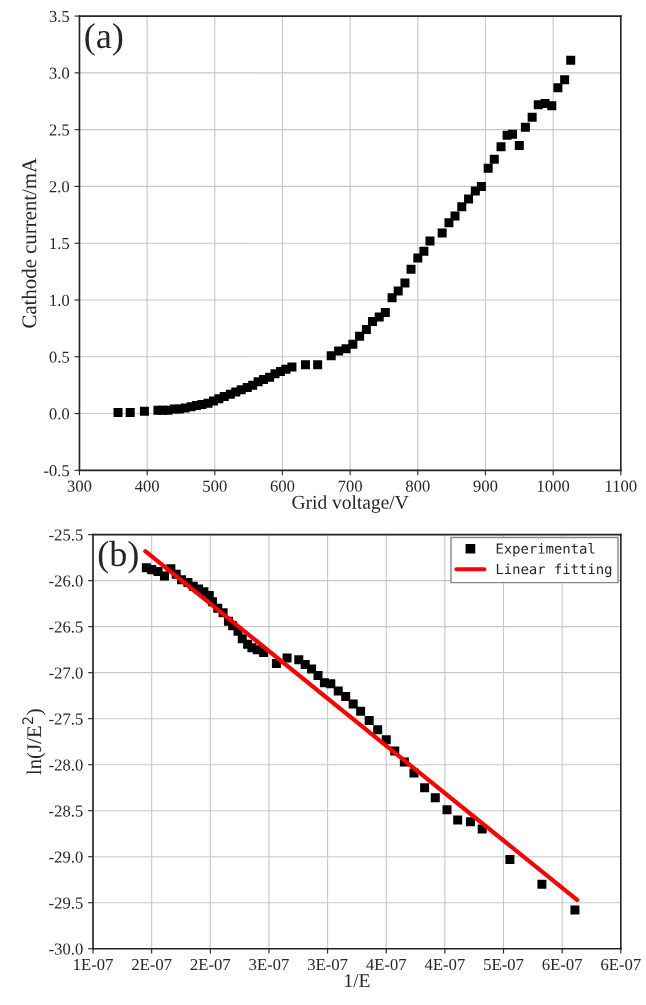 Image resolution: width=646 pixels, height=1005 pixels. What do you see at coordinates (66, 673) in the screenshot?
I see `y-tick-label: -27.0` at bounding box center [66, 673].